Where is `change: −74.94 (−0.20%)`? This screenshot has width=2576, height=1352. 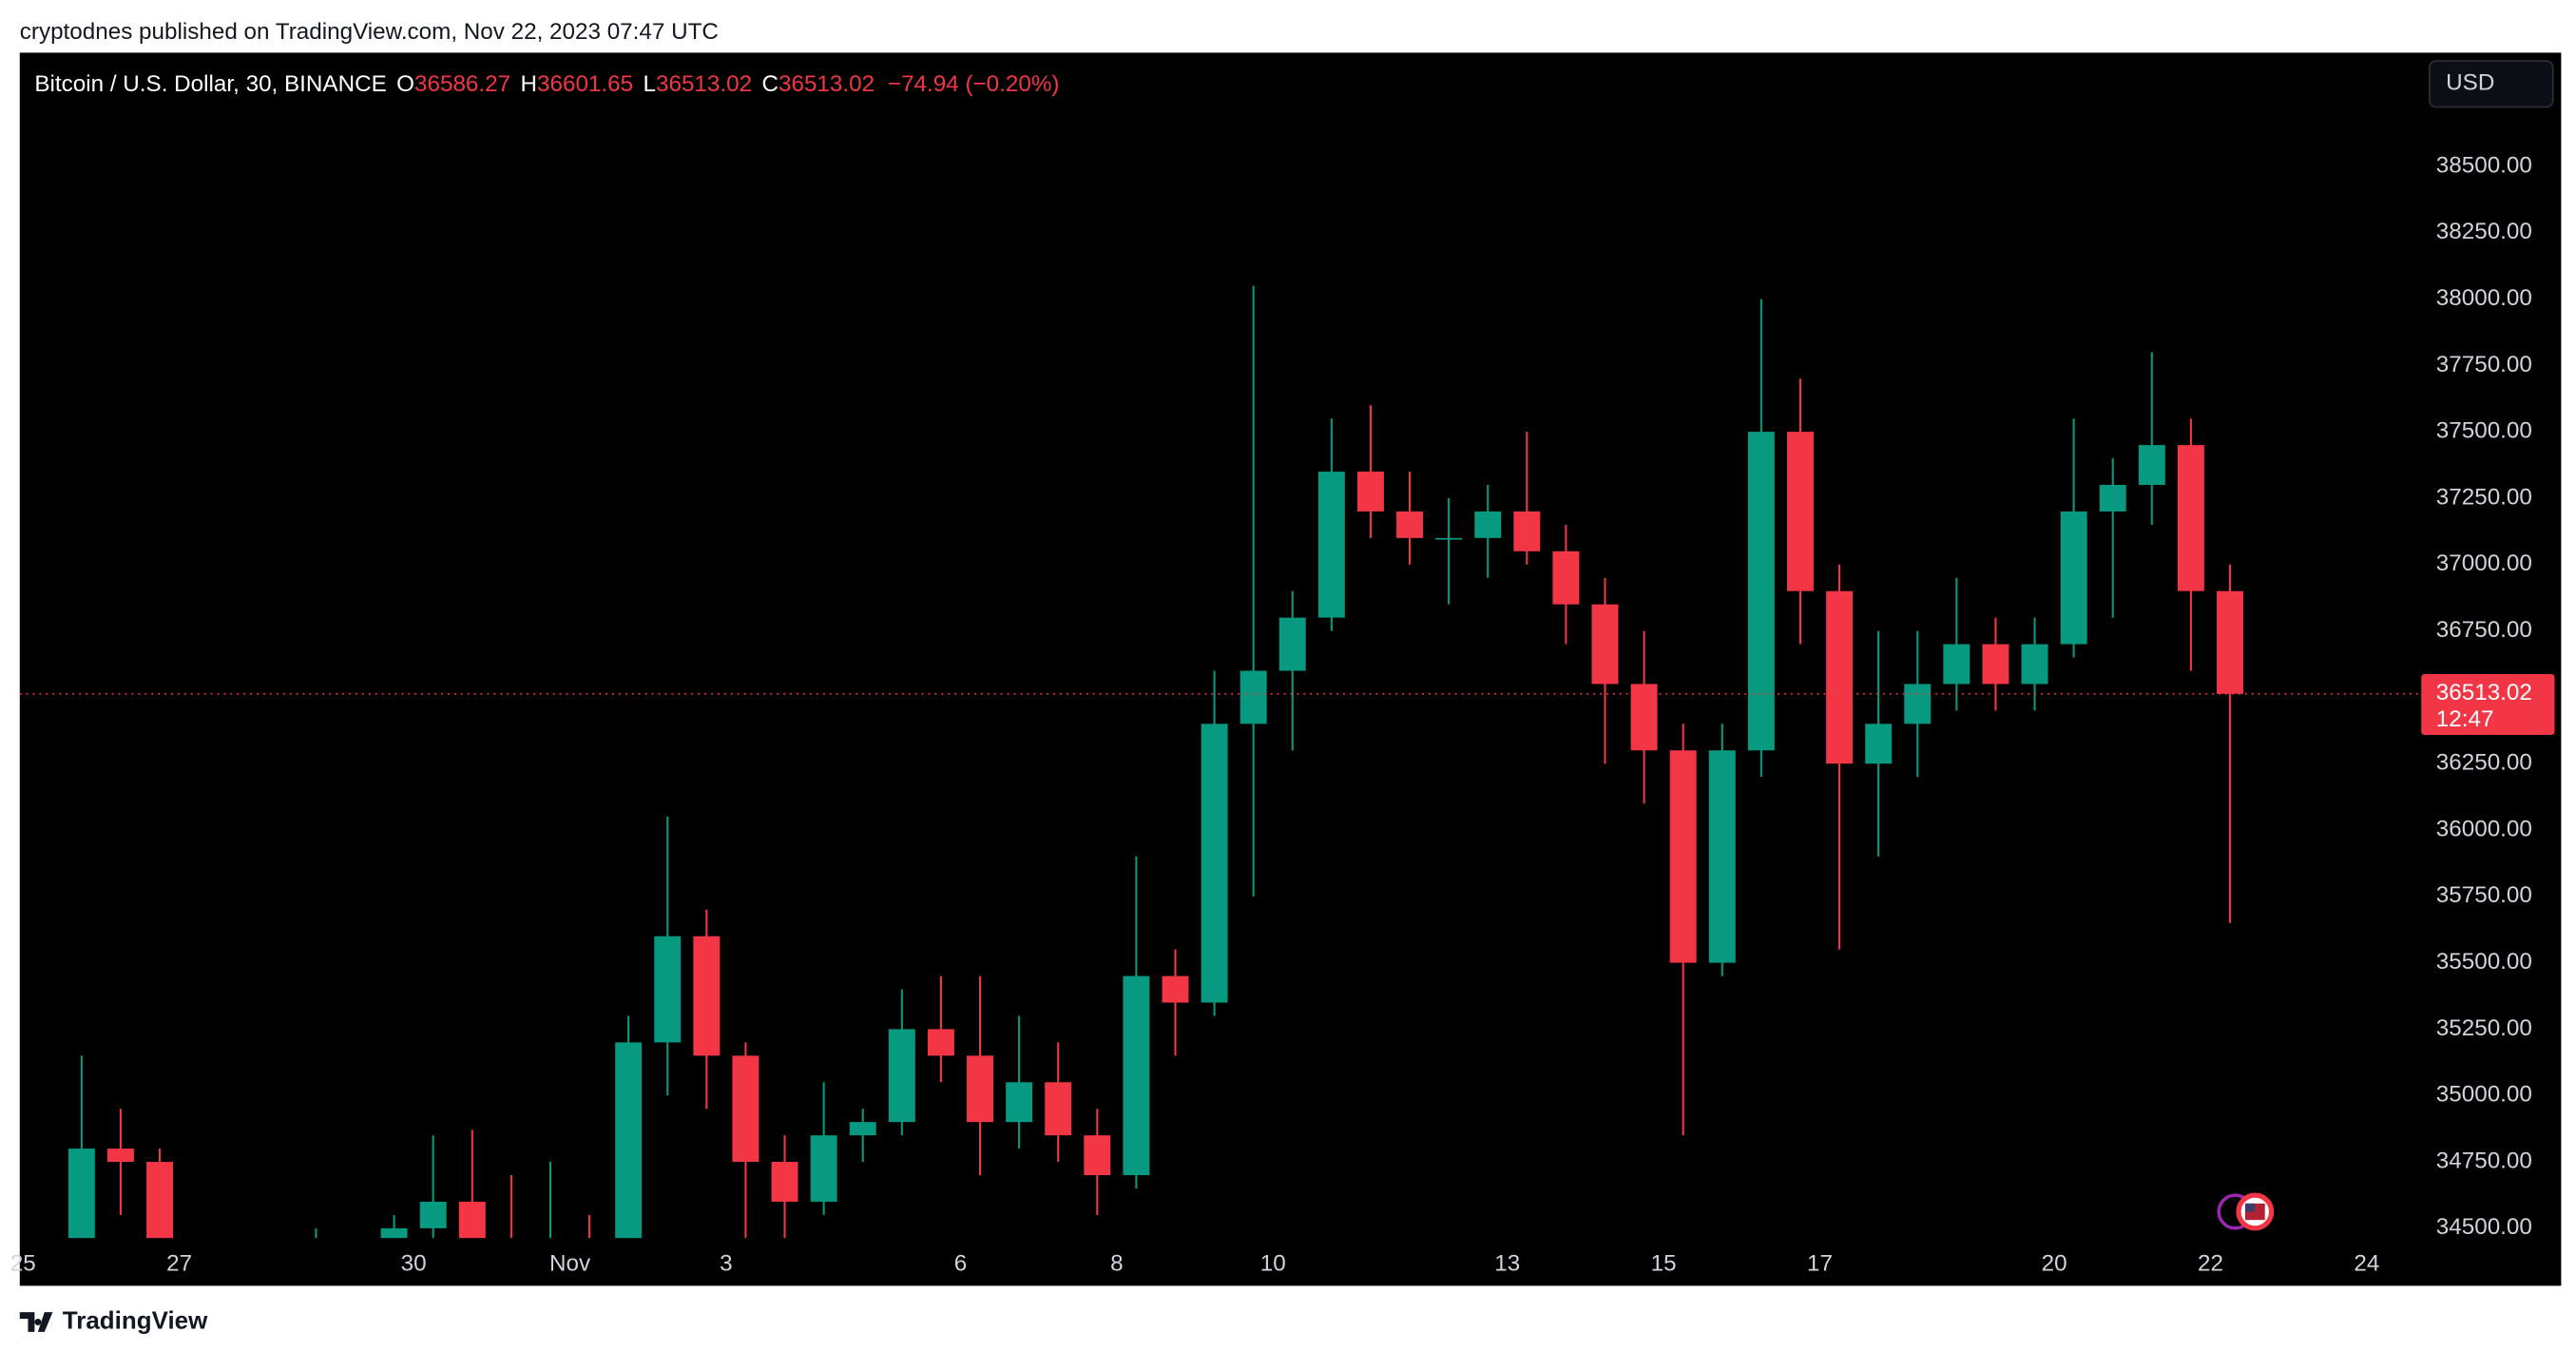 change: −74.94 (−0.20%) is located at coordinates (974, 84).